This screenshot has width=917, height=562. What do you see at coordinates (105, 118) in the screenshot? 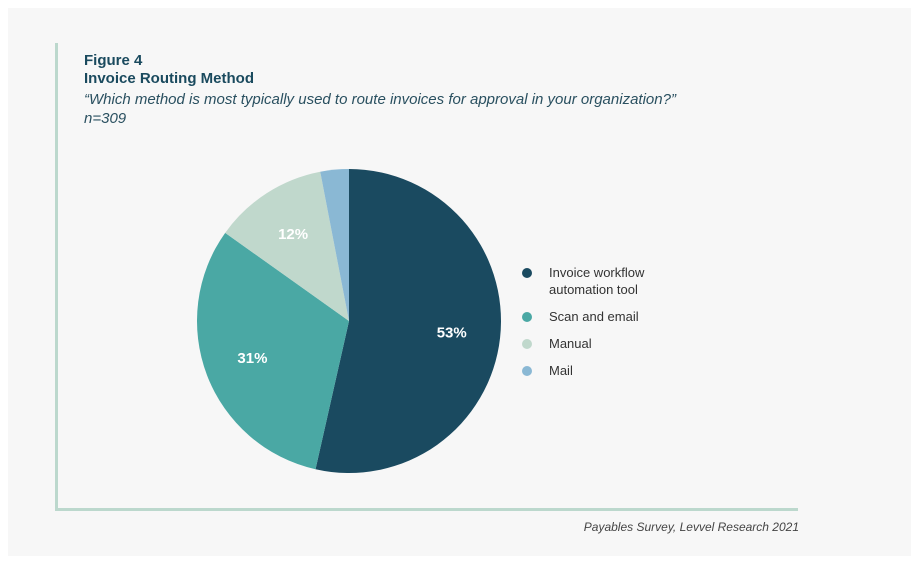
I see `sample-size: n=309` at bounding box center [105, 118].